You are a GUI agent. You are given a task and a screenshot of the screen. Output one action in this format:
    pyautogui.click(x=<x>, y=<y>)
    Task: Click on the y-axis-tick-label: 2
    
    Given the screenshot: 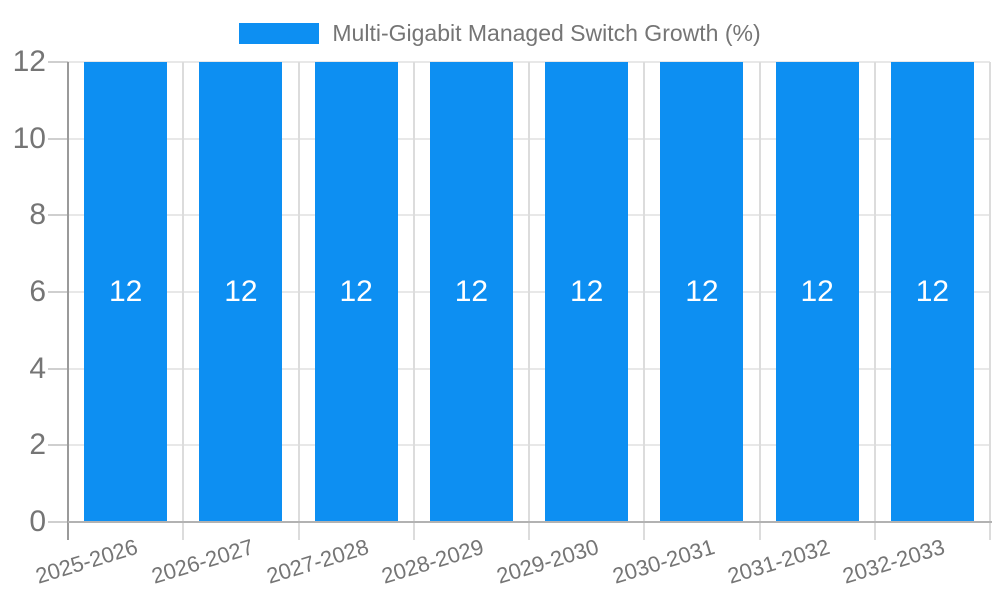 What is the action you would take?
    pyautogui.click(x=37, y=445)
    